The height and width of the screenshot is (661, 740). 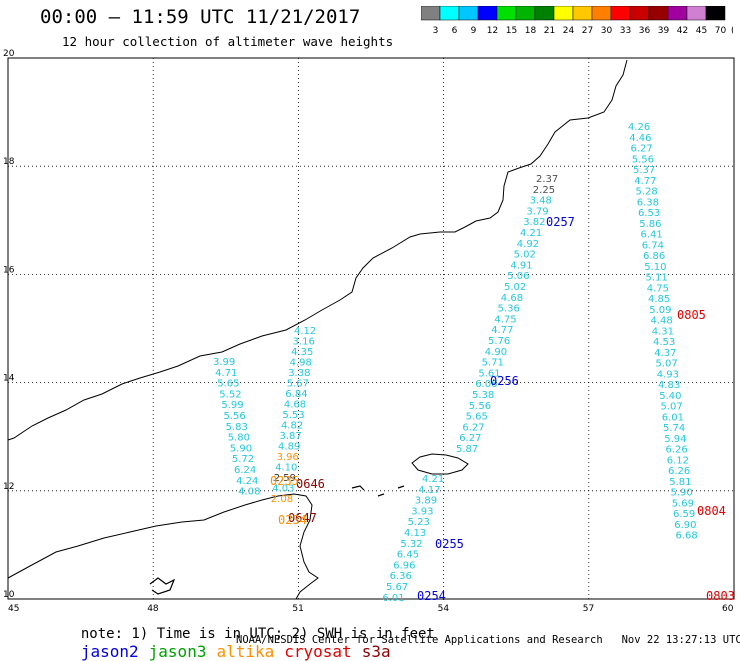 What do you see at coordinates (109, 651) in the screenshot?
I see `satellite-legend-item: jason2` at bounding box center [109, 651].